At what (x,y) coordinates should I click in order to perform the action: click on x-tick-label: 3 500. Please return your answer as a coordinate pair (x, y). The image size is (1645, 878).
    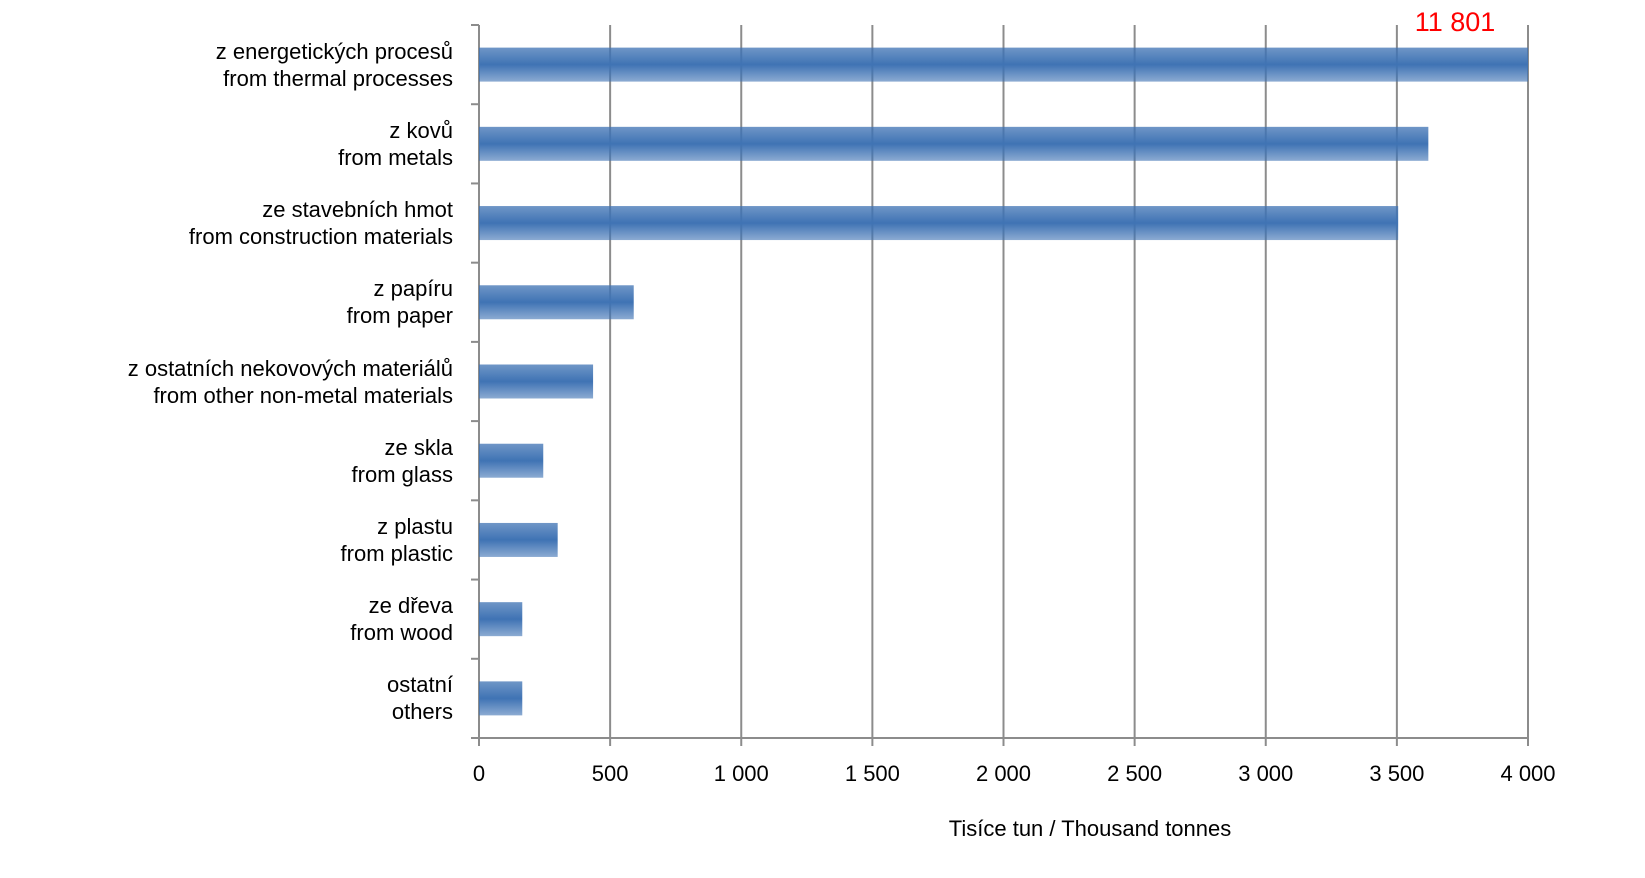
    Looking at the image, I should click on (1396, 773).